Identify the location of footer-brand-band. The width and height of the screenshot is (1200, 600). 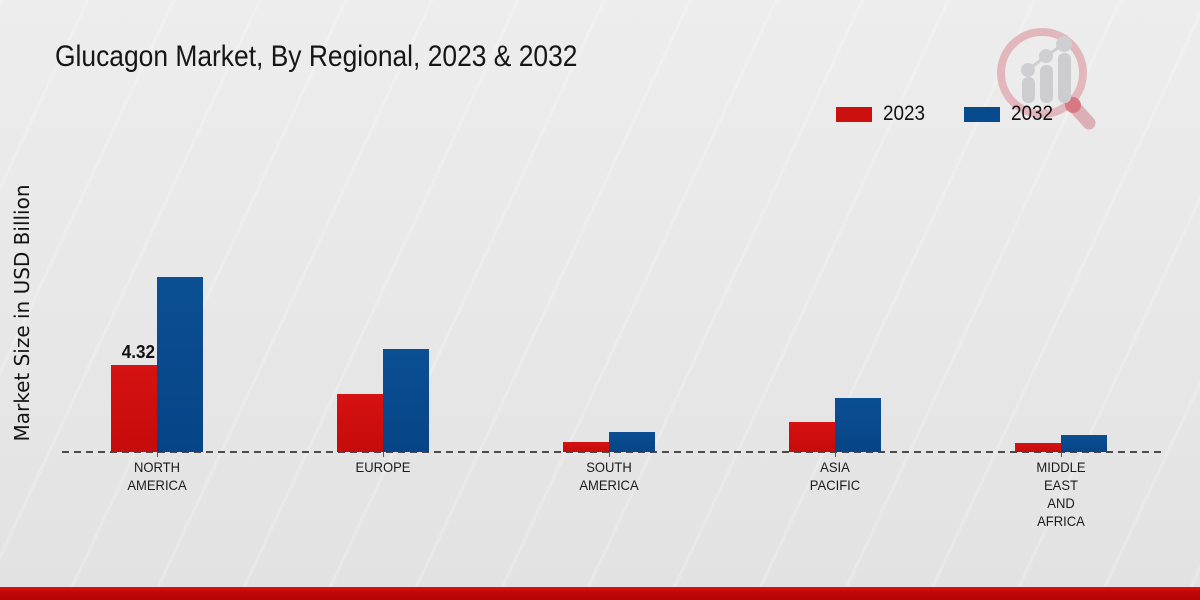
(600, 593).